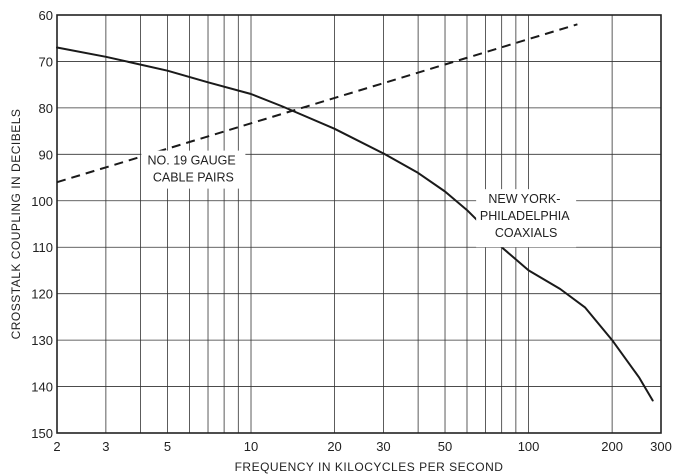 Image resolution: width=673 pixels, height=475 pixels. I want to click on x-tick-labels: 2 3 5 10 20 30 50 100 200 300, so click(362, 446).